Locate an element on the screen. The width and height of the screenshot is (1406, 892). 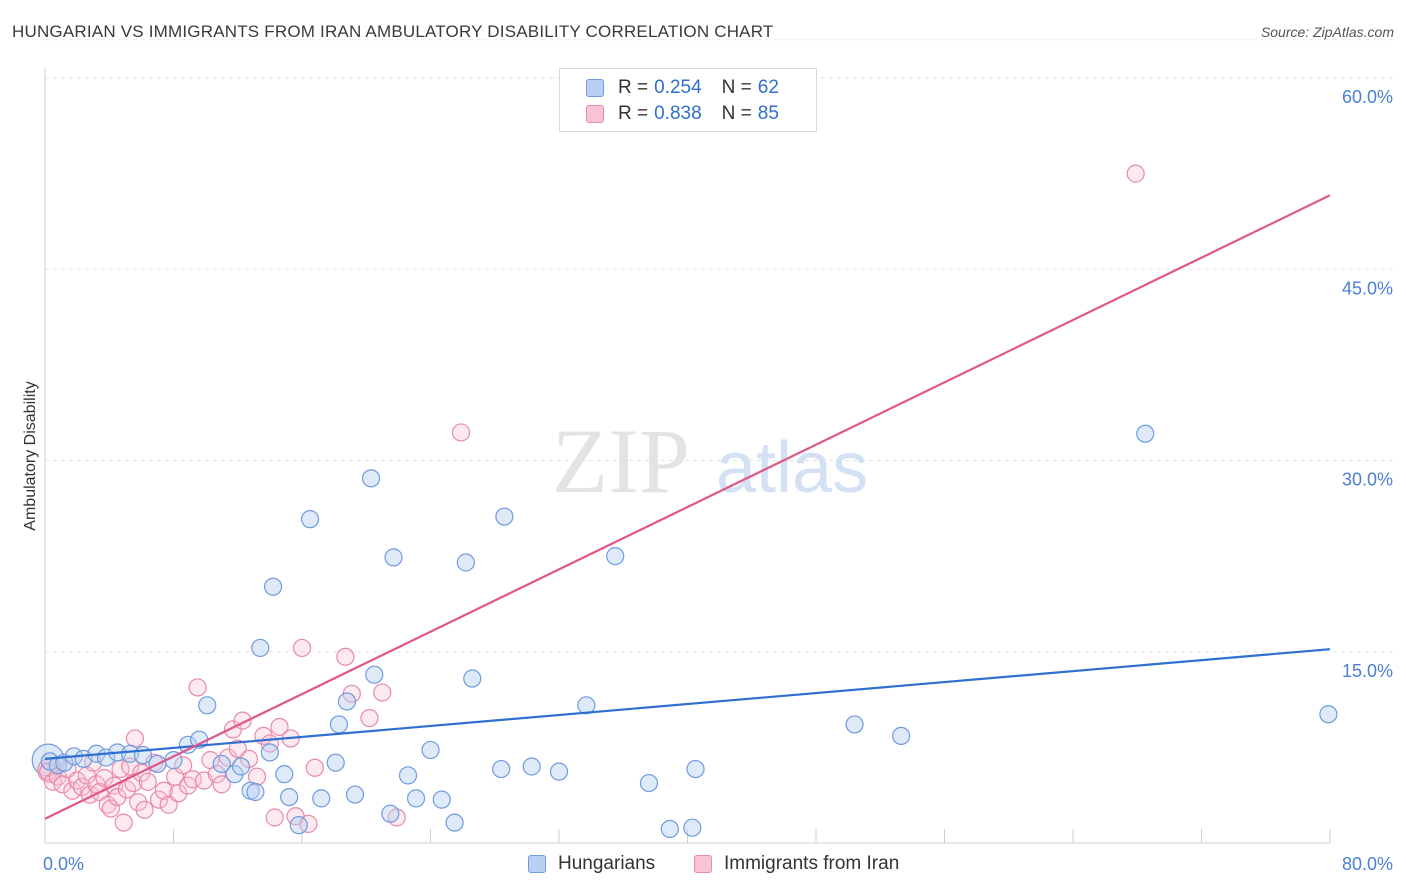
legend-r-value: 0.254 is located at coordinates (678, 87).